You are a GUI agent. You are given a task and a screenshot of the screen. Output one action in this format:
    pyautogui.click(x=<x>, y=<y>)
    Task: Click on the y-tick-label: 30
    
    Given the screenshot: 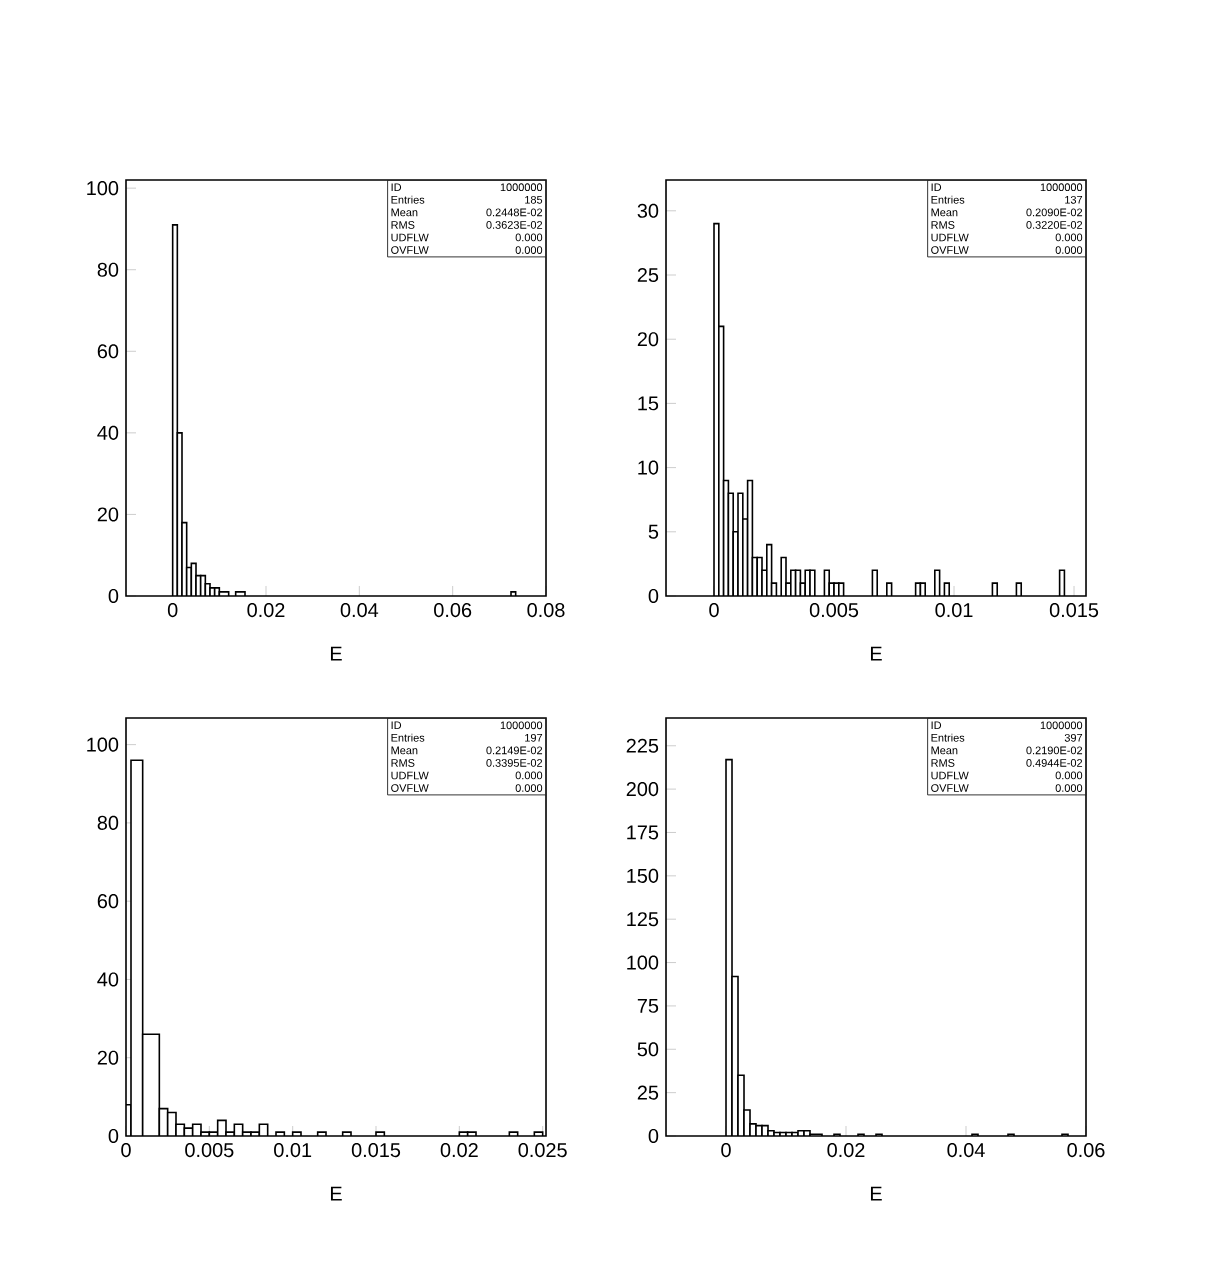 What is the action you would take?
    pyautogui.click(x=648, y=210)
    